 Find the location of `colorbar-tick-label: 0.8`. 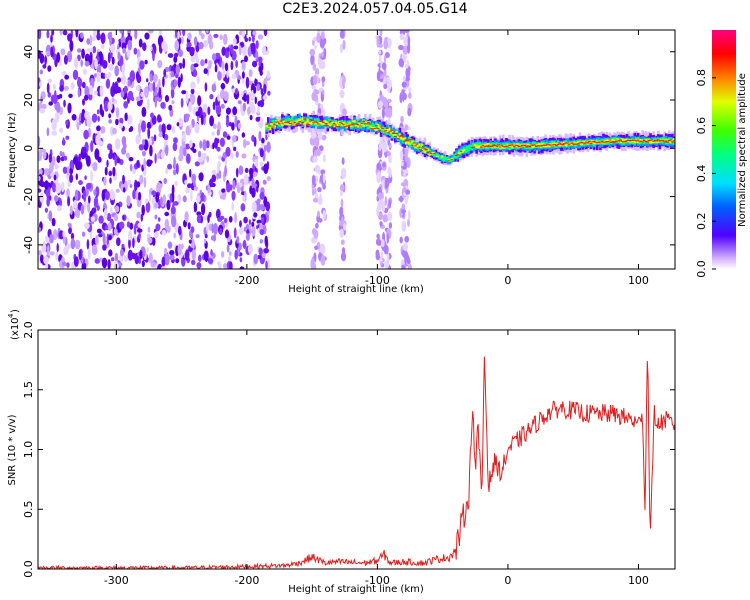

colorbar-tick-label: 0.8 is located at coordinates (701, 78).